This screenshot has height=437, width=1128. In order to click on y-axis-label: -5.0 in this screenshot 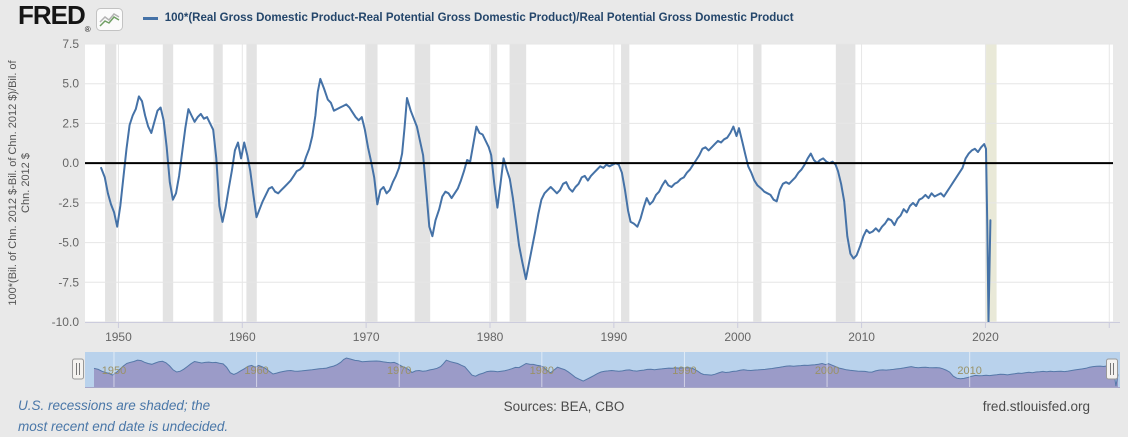, I will do `click(68, 243)`.